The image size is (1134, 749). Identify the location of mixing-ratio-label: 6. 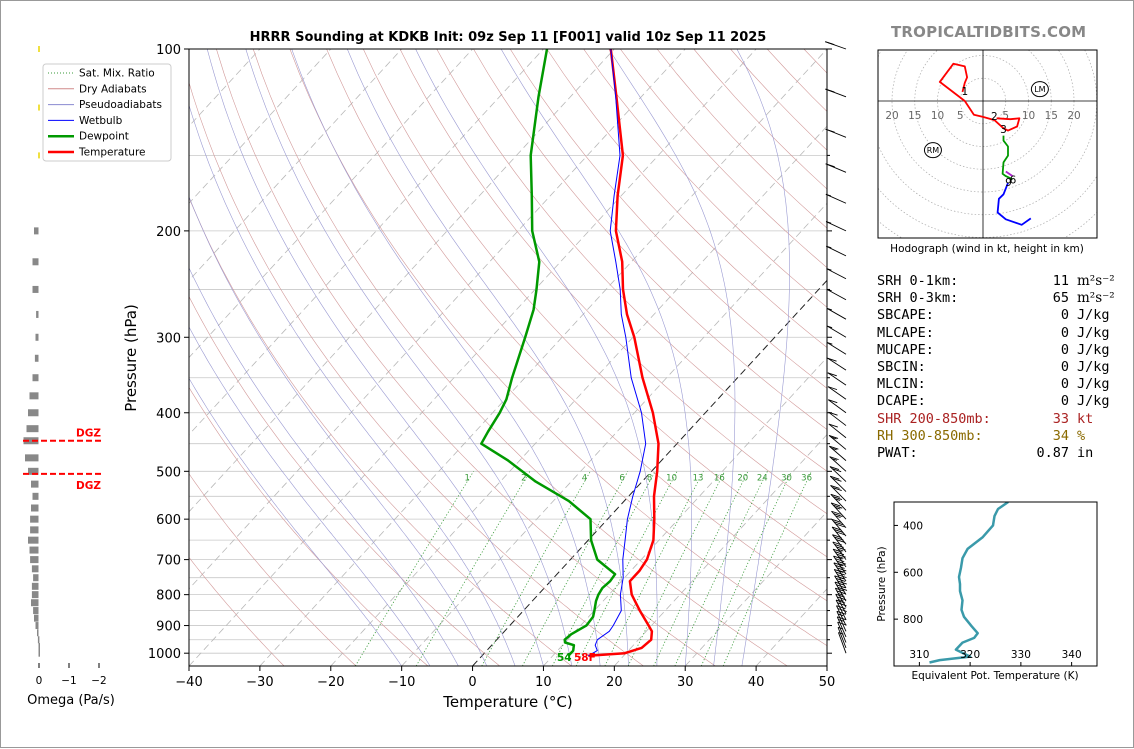
(621, 479).